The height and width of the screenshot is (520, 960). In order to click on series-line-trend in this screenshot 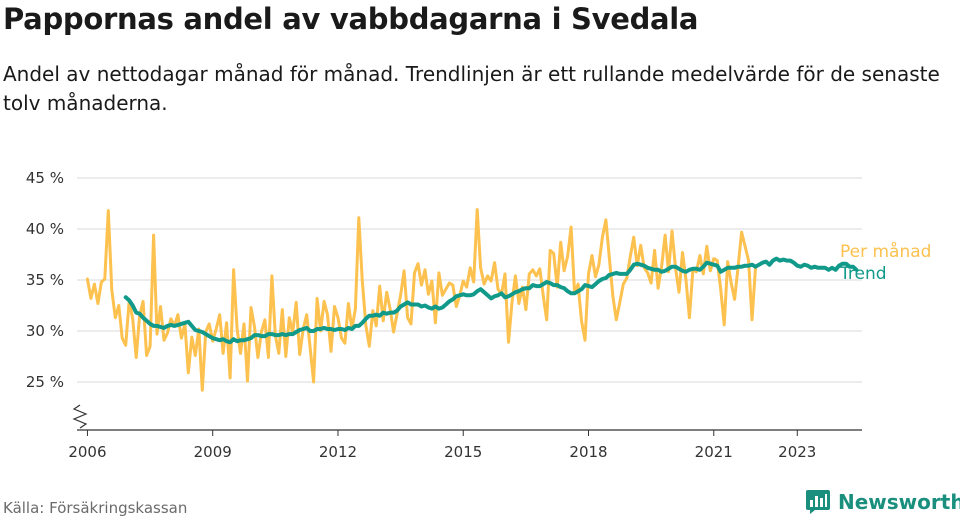, I will do `click(491, 300)`.